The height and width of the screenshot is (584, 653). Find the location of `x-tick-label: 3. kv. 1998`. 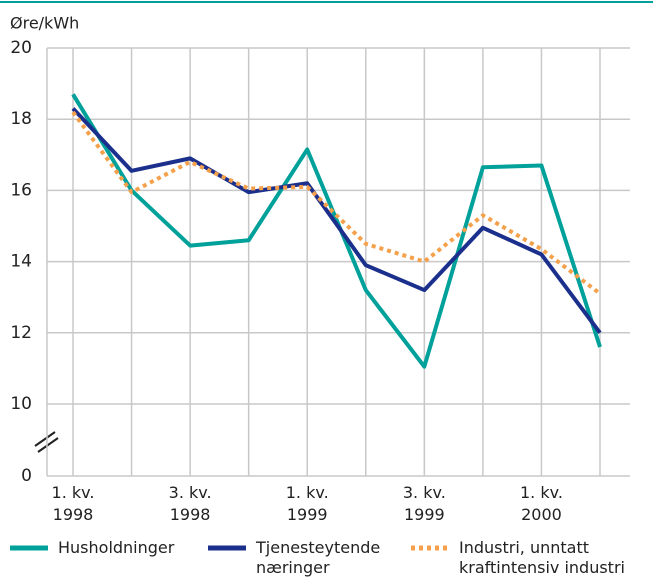

x-tick-label: 3. kv. 1998 is located at coordinates (190, 503).